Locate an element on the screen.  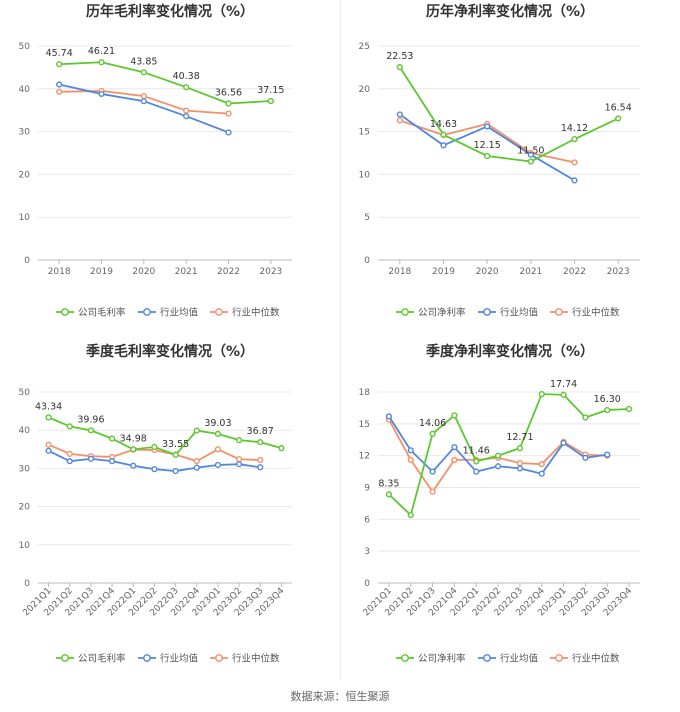
y-tick-label: 15 is located at coordinates (364, 133).